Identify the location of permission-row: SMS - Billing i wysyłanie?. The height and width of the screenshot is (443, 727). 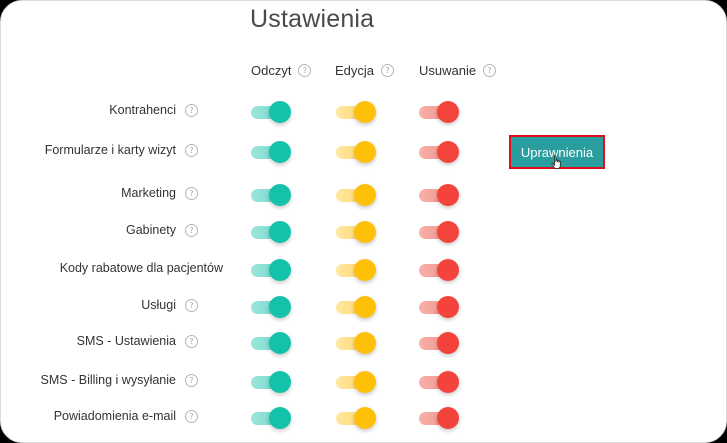
(363, 381).